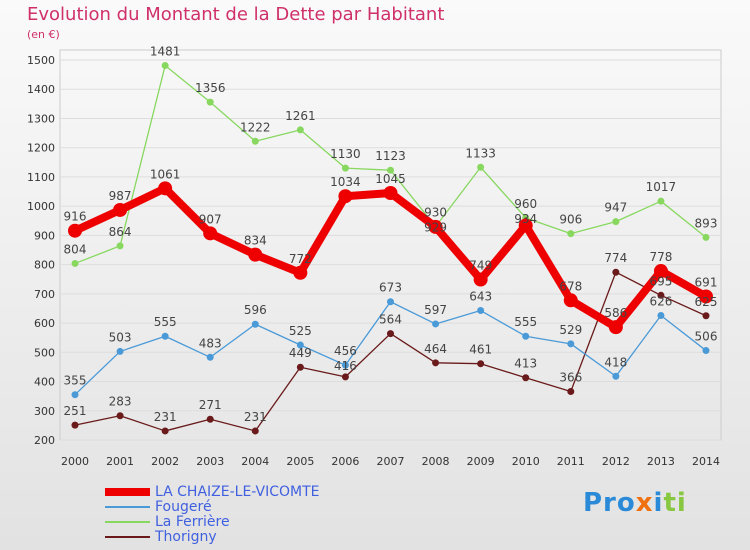  I want to click on data-label: 1481, so click(165, 52).